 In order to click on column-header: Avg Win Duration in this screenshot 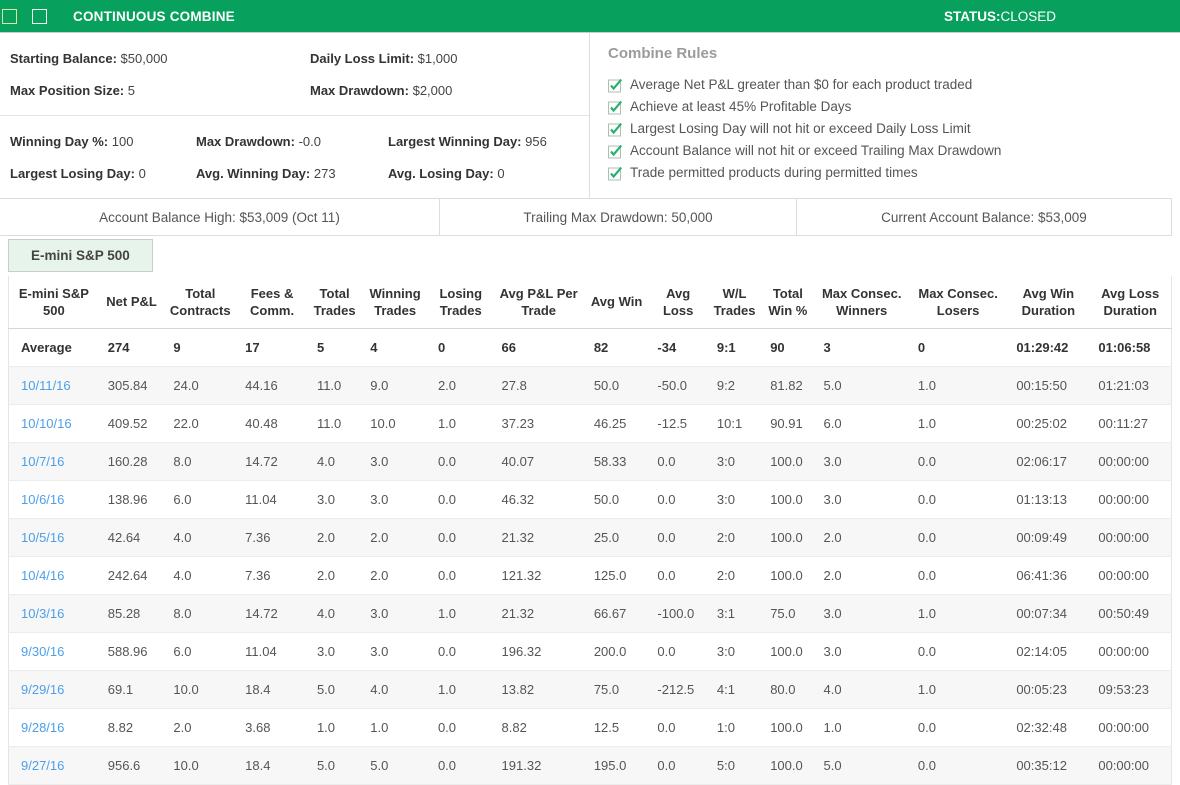, I will do `click(1048, 302)`.